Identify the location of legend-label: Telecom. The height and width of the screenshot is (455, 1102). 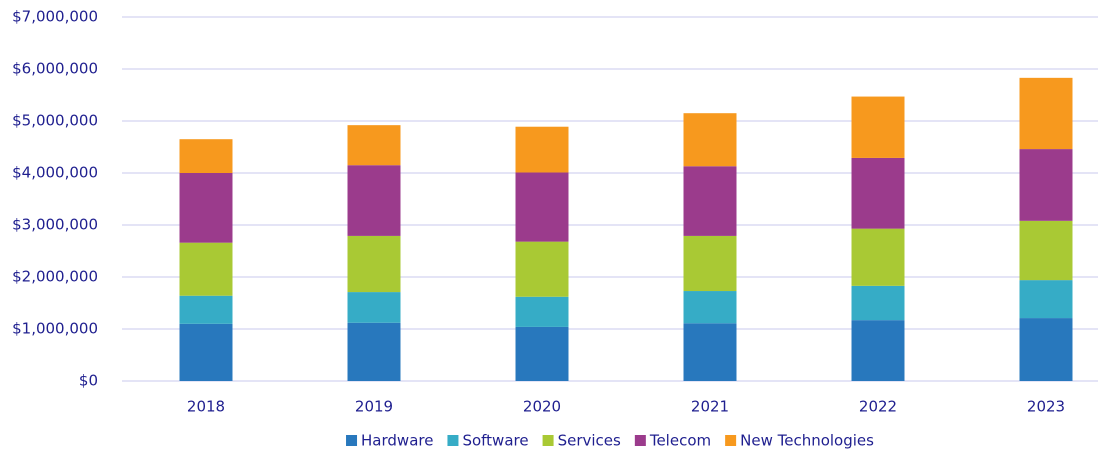
(680, 441).